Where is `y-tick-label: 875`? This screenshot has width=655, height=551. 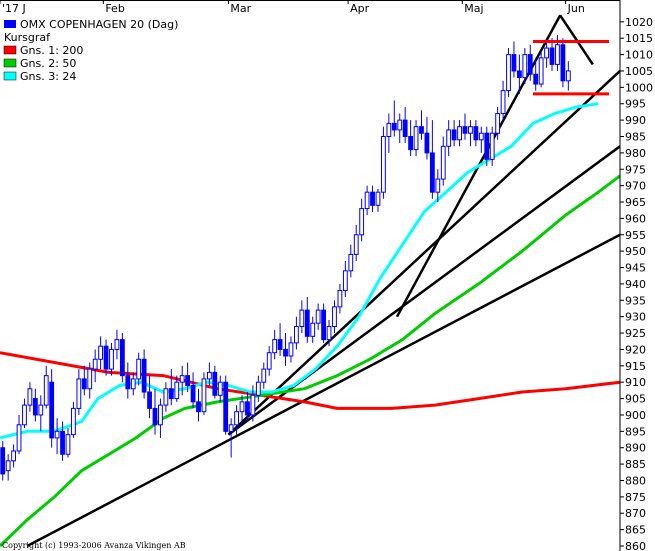
y-tick-label: 875 is located at coordinates (635, 497).